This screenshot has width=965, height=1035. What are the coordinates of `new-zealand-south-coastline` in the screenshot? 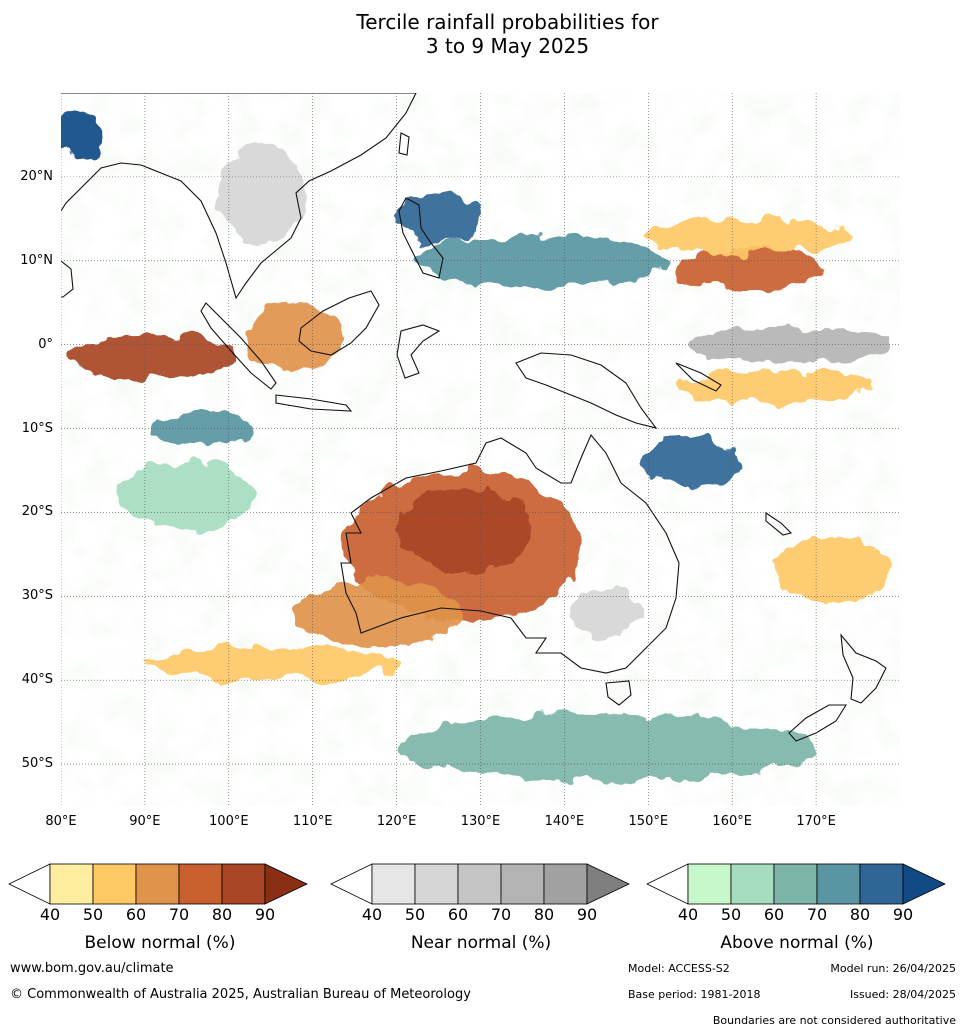 It's located at (817, 723).